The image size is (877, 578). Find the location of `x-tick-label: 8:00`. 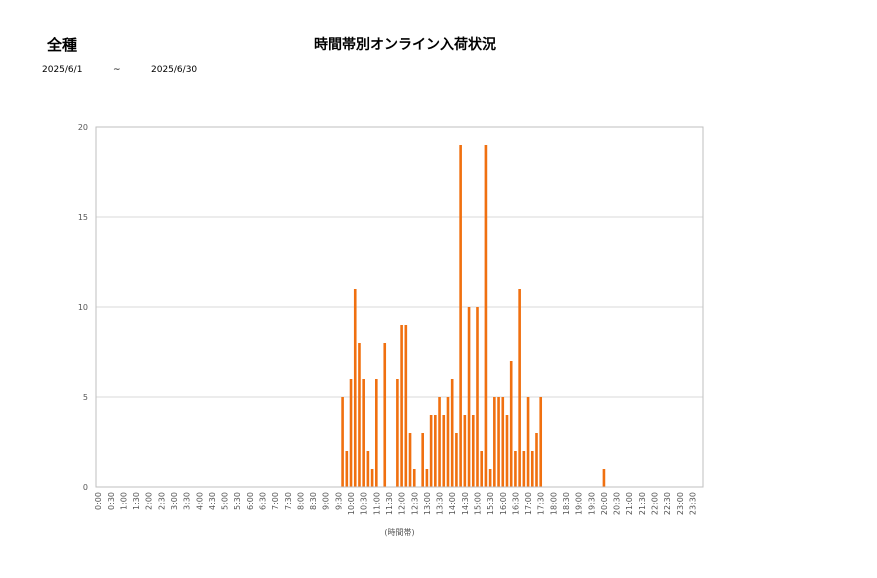

x-tick-label: 8:00 is located at coordinates (300, 501).